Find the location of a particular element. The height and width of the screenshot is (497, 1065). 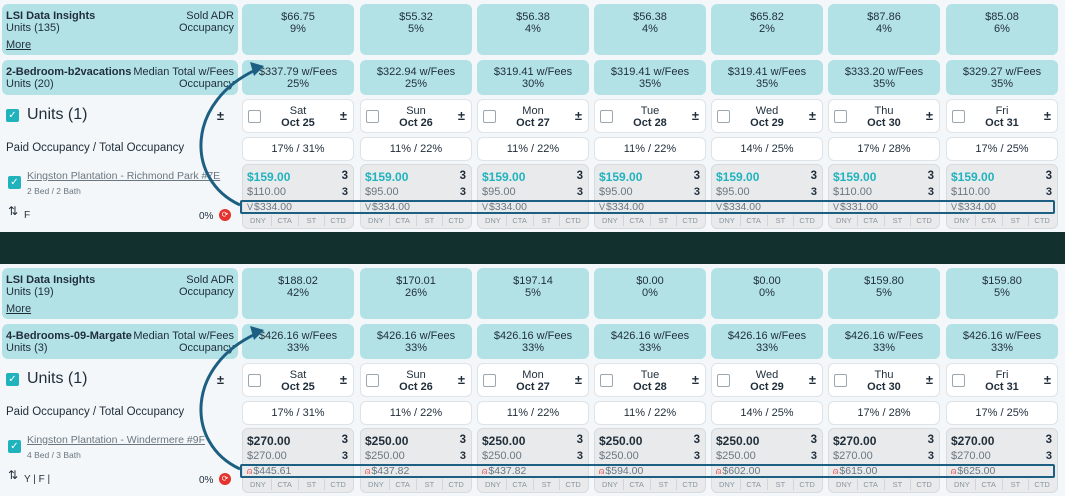

property-name-link: Kingston Plantation - Windermere #9F is located at coordinates (116, 440).